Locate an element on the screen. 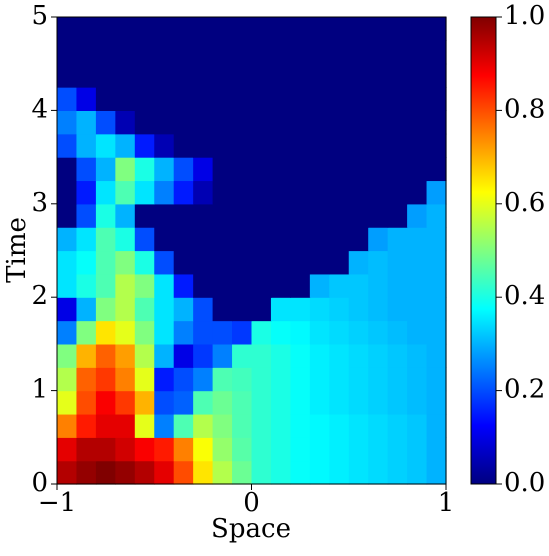  y-axis-label: Time is located at coordinates (17, 250).